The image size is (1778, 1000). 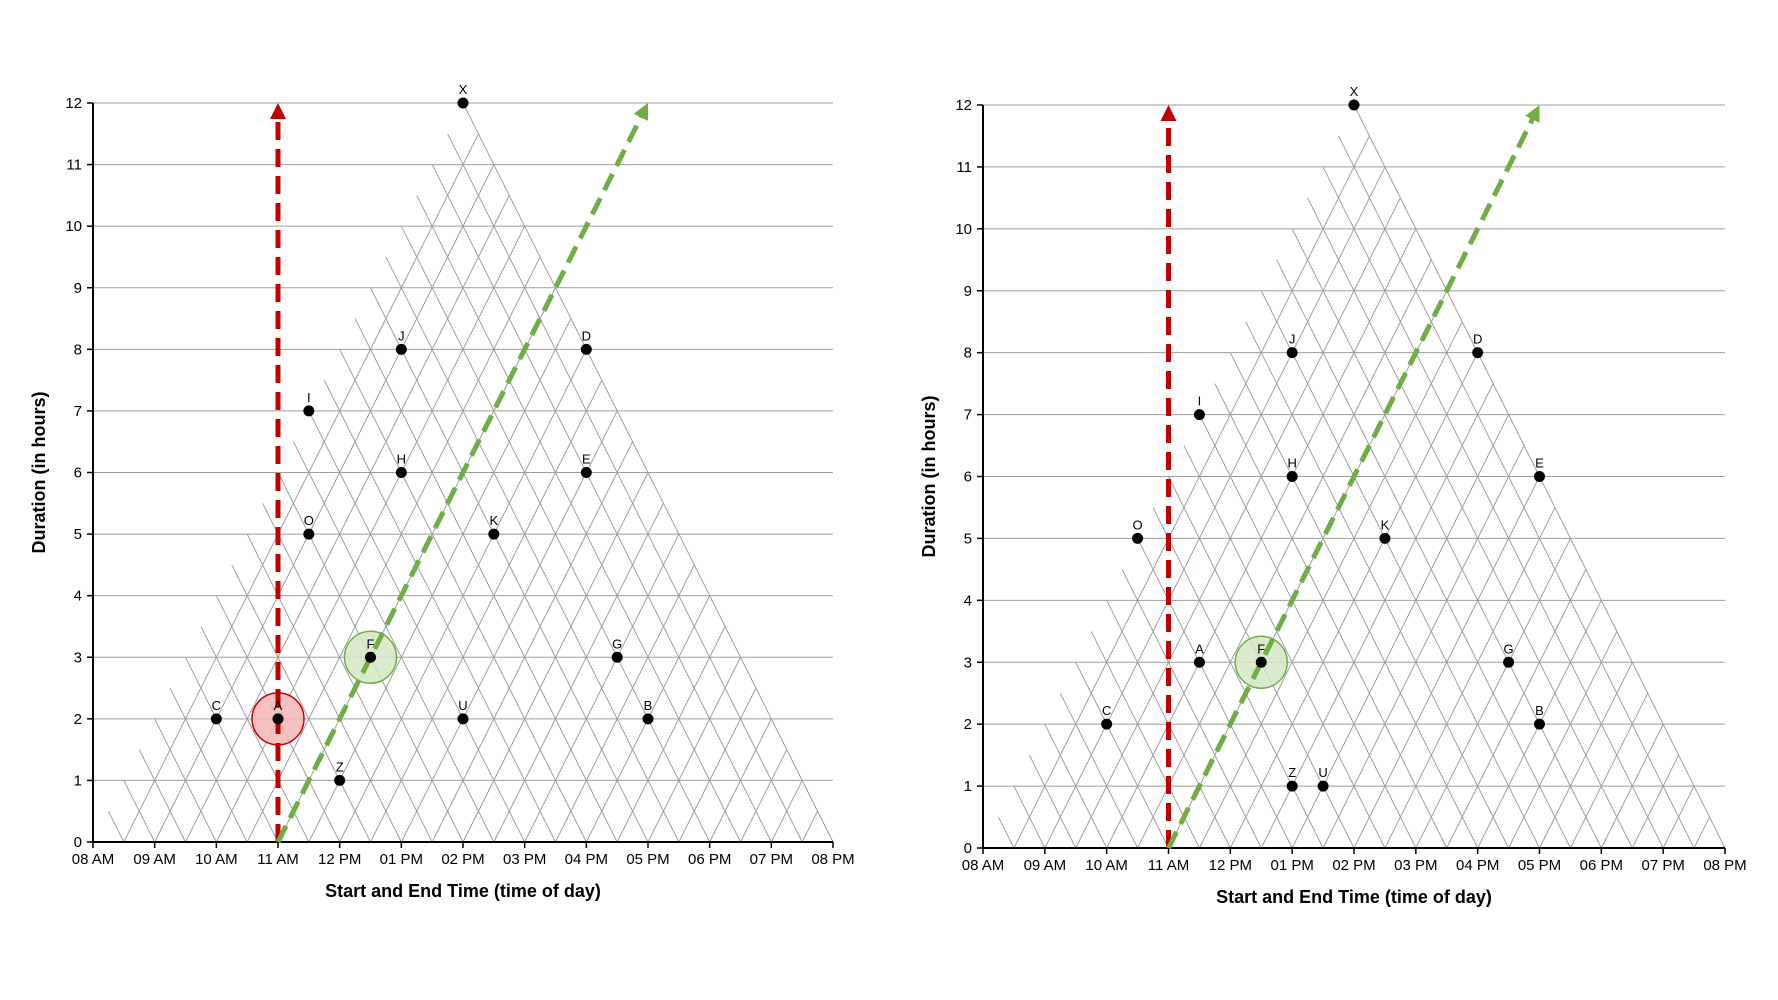 I want to click on y-tick-label: 8, so click(x=968, y=353).